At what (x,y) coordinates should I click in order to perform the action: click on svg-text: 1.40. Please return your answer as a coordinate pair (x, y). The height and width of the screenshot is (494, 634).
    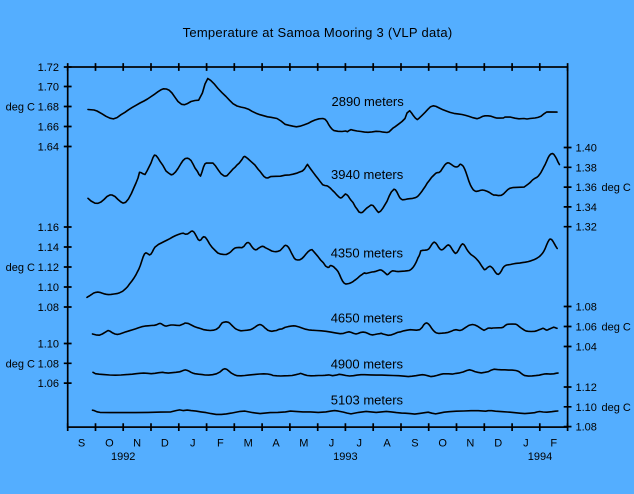
    Looking at the image, I should click on (586, 149).